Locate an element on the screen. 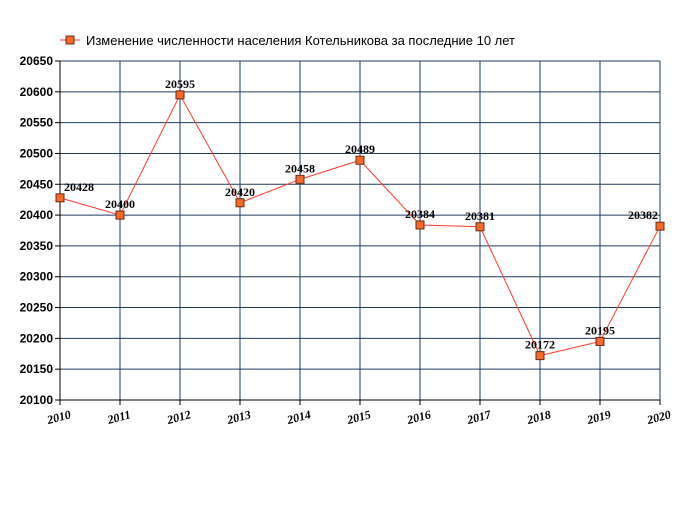 This screenshot has height=505, width=680. legend-marker-swatch is located at coordinates (70, 40).